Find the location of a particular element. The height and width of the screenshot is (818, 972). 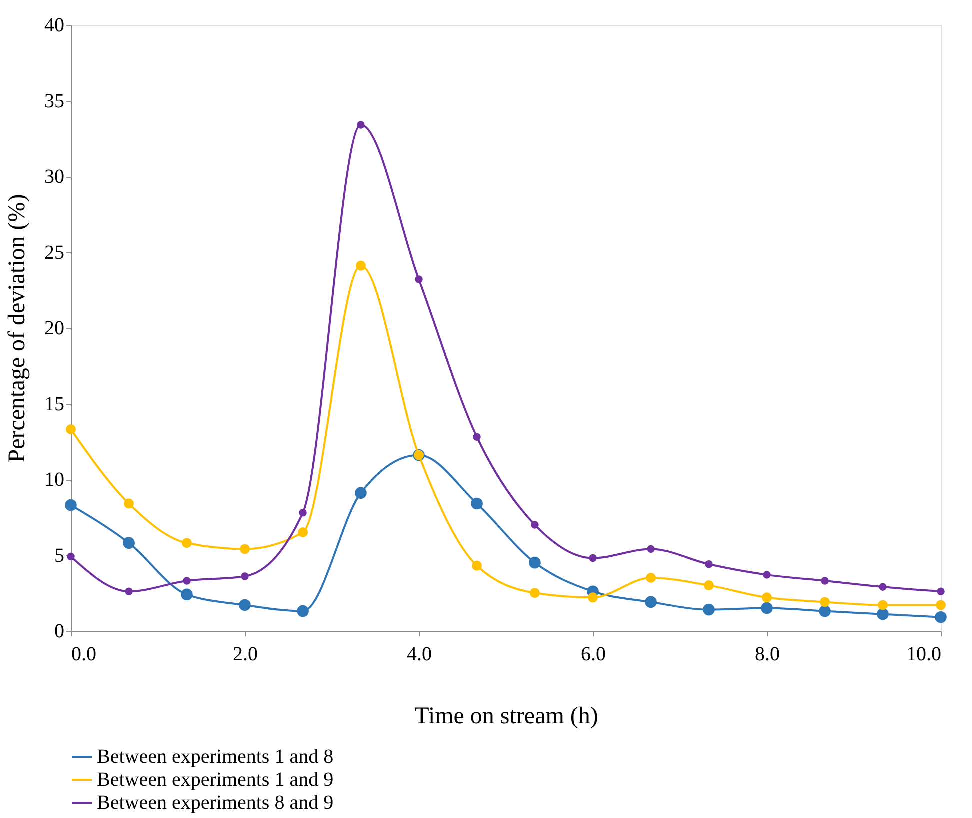

legend-label: Between experiments 8 and 9 is located at coordinates (215, 803).